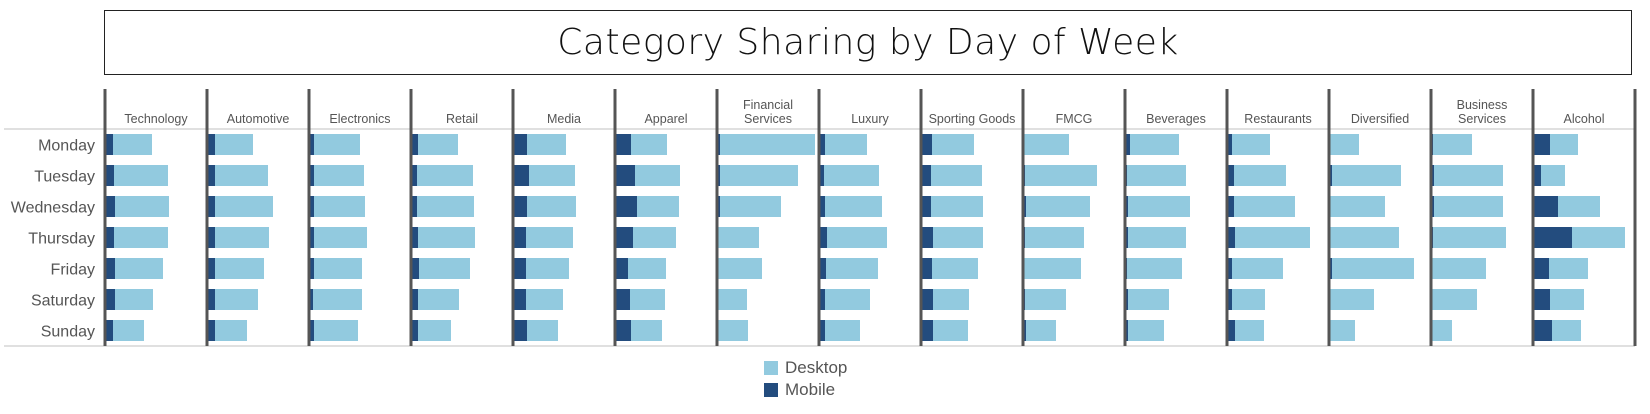  Describe the element at coordinates (312, 268) in the screenshot. I see `bar-mobile-electronics-friday` at that location.